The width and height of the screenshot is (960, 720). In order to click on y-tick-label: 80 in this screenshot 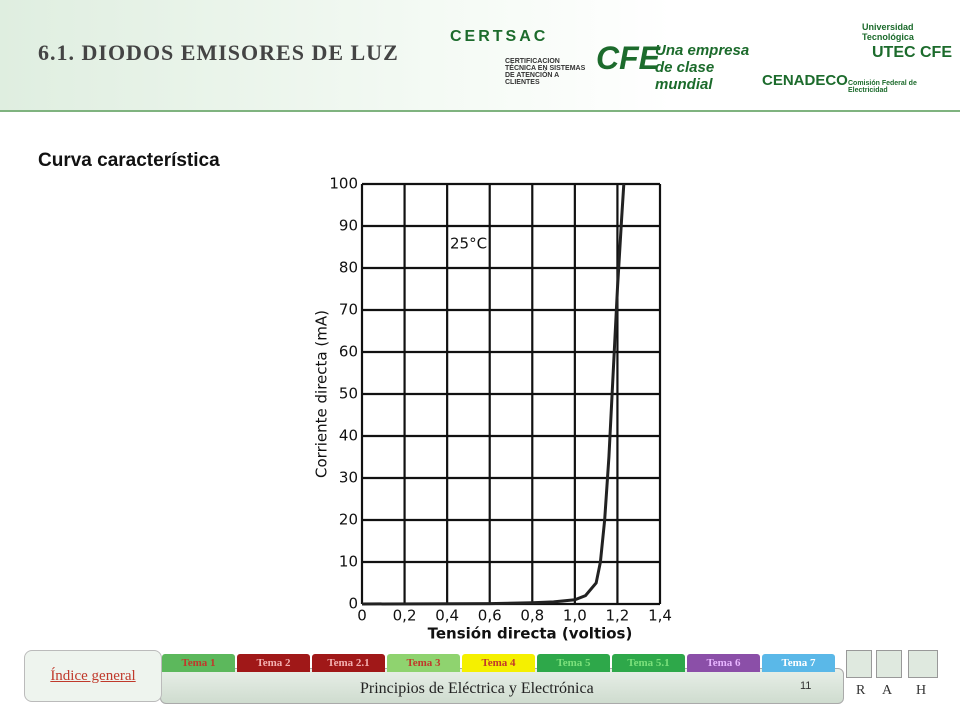, I will do `click(348, 268)`.